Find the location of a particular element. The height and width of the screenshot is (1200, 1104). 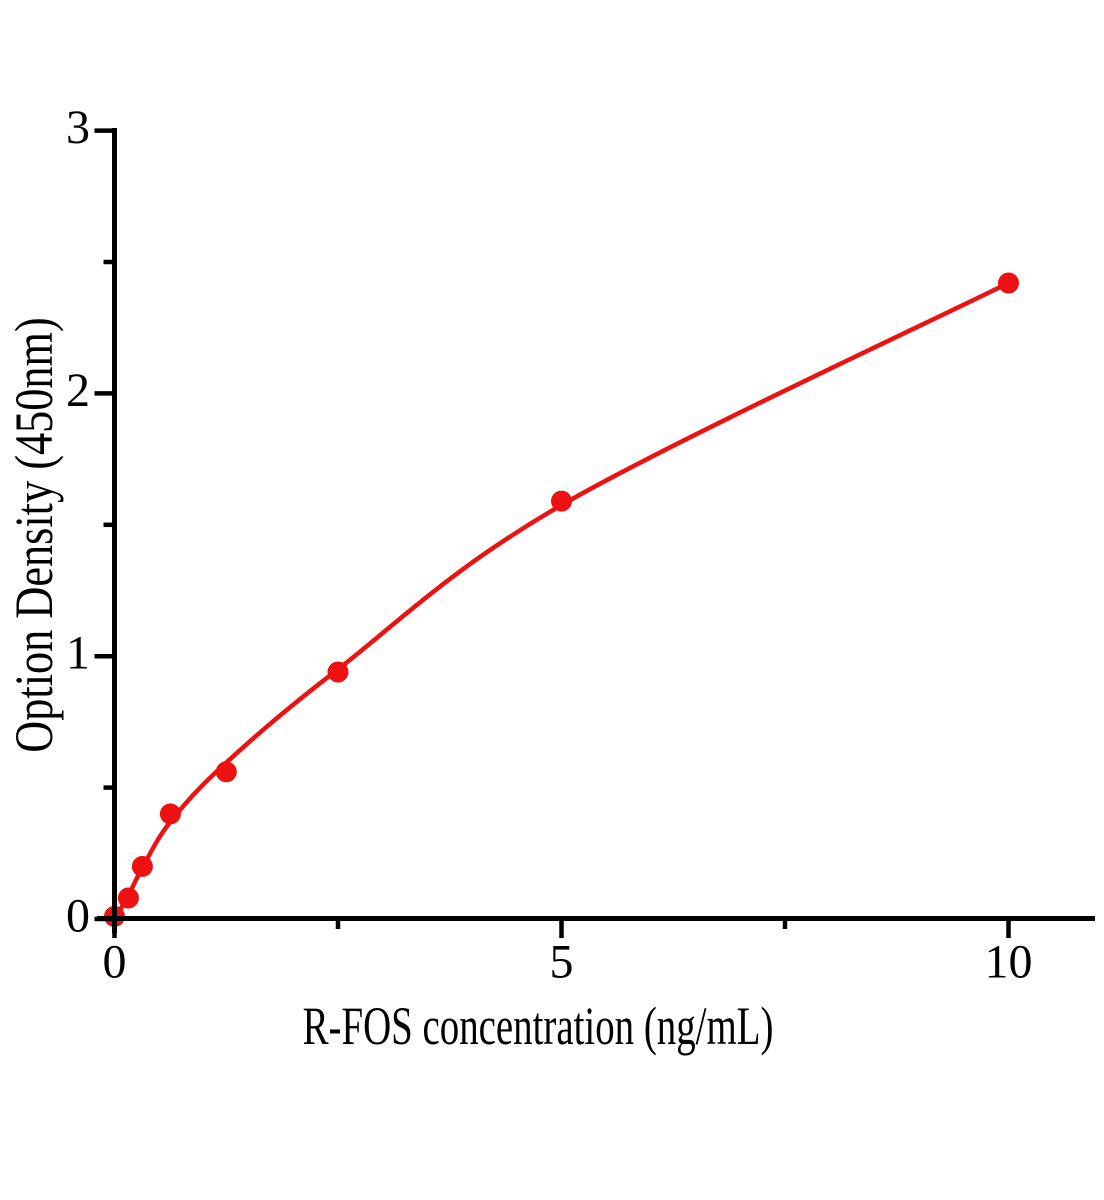

y-tick-label: 3 is located at coordinates (78, 127).